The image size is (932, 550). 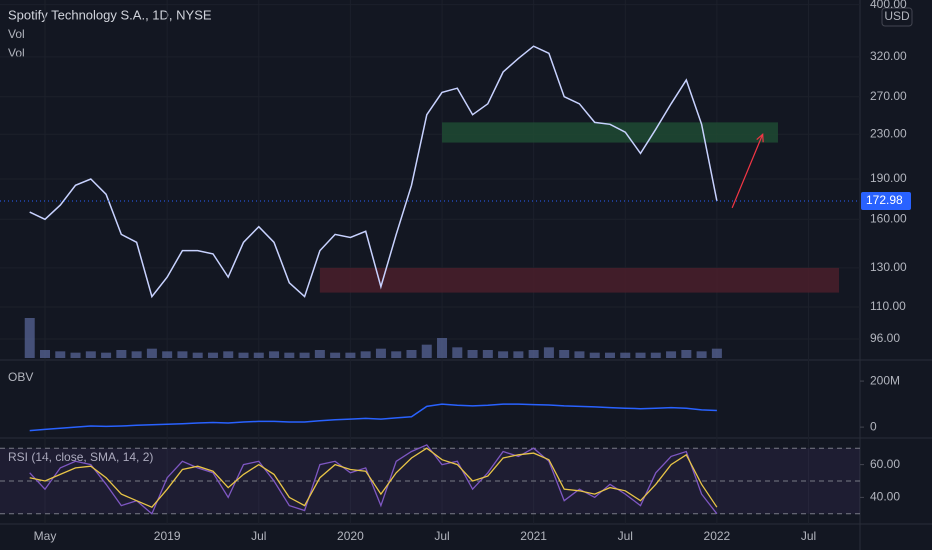 What do you see at coordinates (167, 536) in the screenshot?
I see `x-tick-label: 2019` at bounding box center [167, 536].